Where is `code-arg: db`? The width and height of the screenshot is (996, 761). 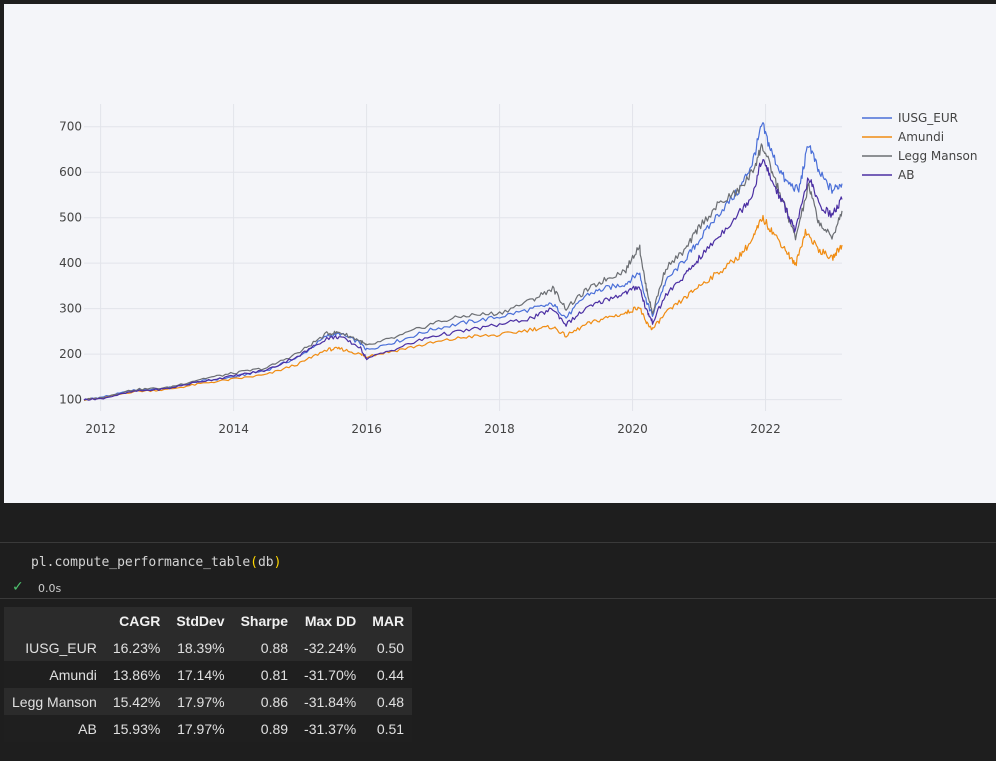 code-arg: db is located at coordinates (265, 562).